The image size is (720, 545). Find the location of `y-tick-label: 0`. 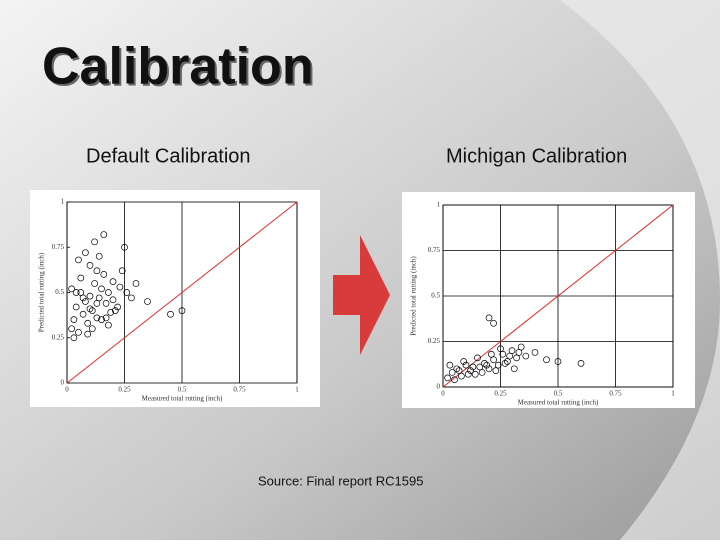

y-tick-label: 0 is located at coordinates (63, 383).